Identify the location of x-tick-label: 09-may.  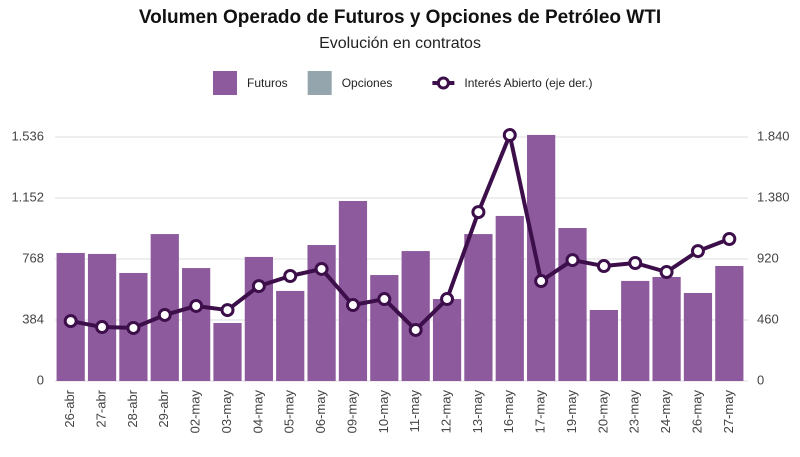
(351, 412).